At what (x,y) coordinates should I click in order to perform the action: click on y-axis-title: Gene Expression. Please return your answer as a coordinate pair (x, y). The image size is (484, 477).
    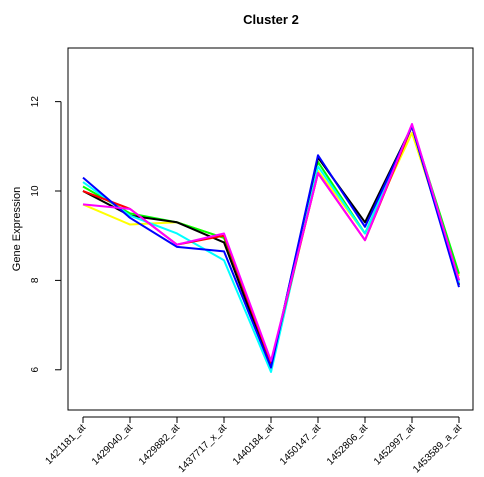
    Looking at the image, I should click on (17, 229).